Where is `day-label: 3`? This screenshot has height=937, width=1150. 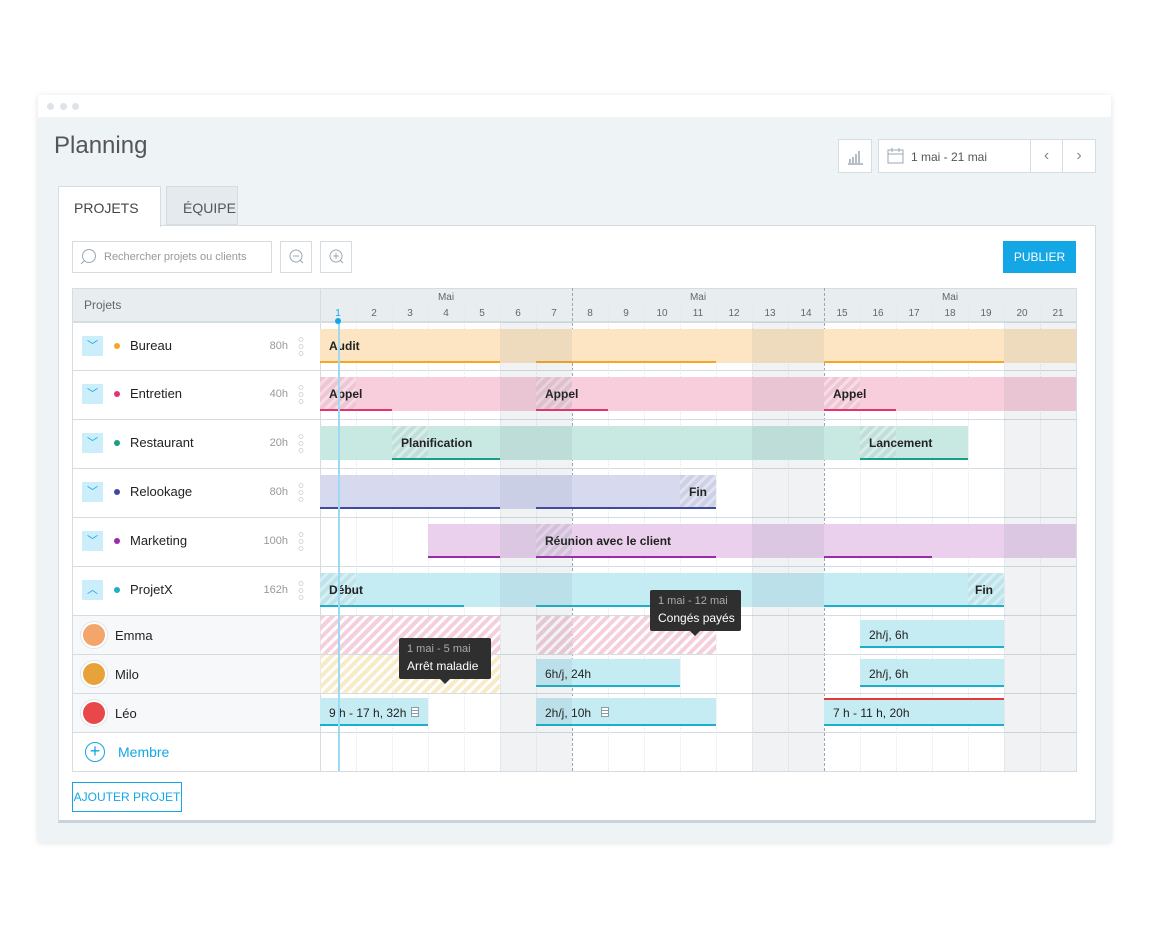 day-label: 3 is located at coordinates (410, 313).